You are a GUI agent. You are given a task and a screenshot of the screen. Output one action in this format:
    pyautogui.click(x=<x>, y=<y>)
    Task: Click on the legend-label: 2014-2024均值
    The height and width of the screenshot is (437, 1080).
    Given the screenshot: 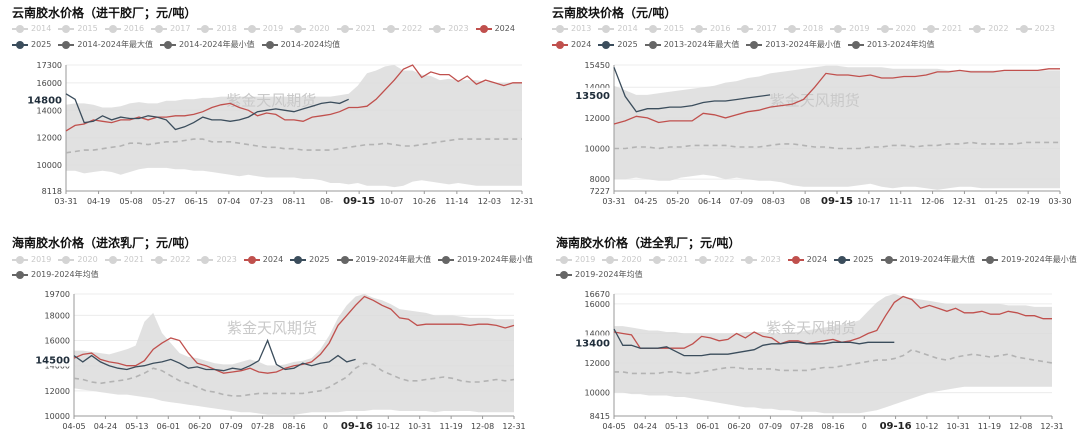 What is the action you would take?
    pyautogui.click(x=310, y=44)
    